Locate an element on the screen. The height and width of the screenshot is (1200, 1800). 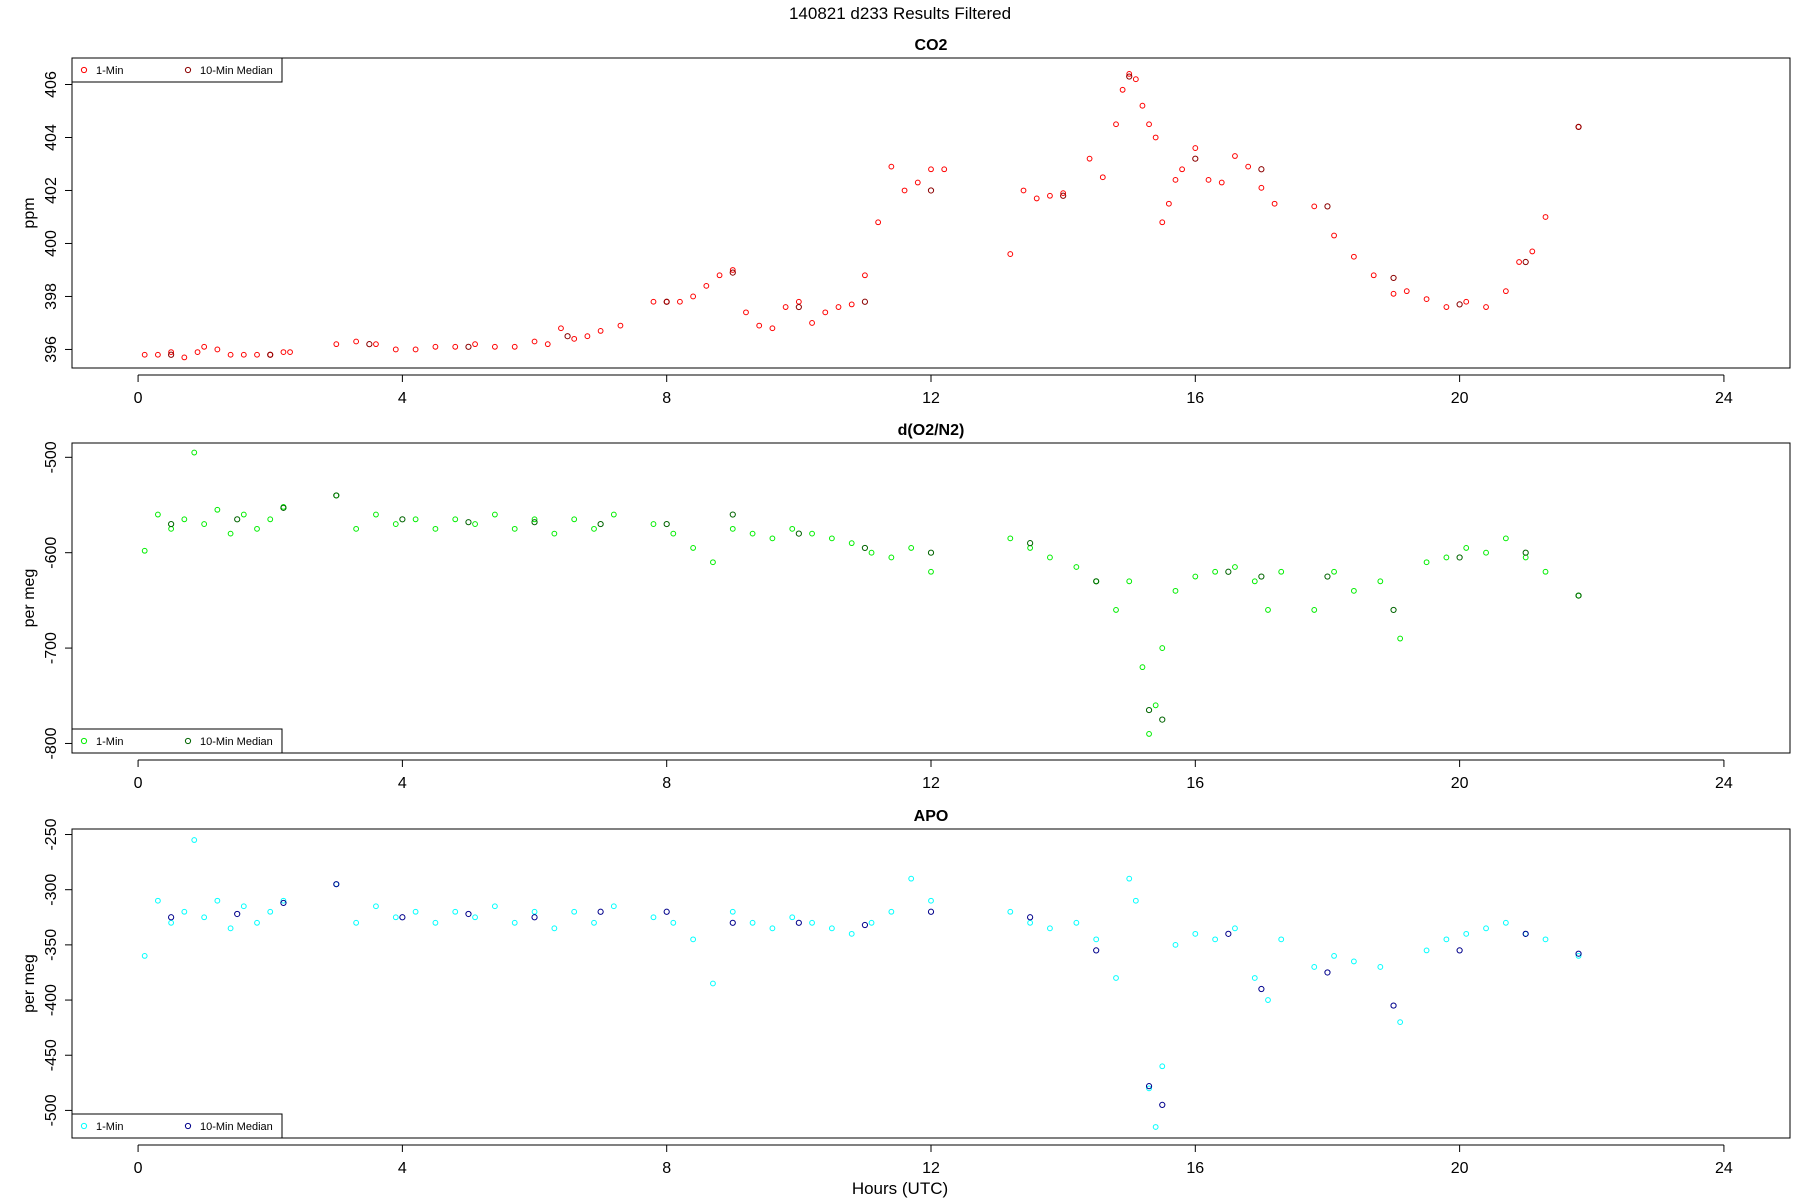
page-title: 140821 d233 Results Filtered is located at coordinates (900, 13).